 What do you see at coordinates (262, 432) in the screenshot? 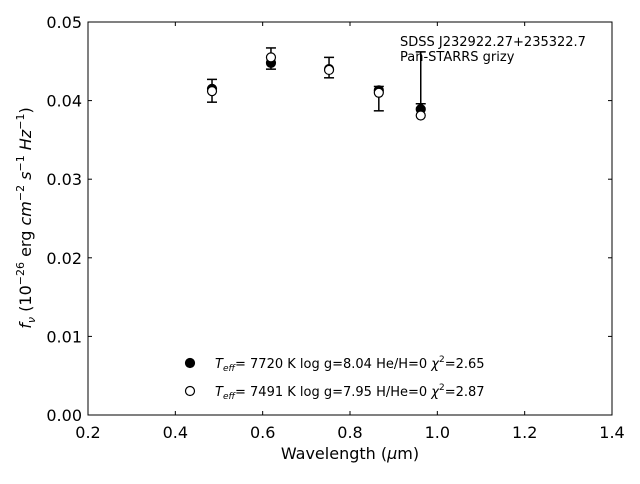
I see `x-tick-label: 0.6` at bounding box center [262, 432].